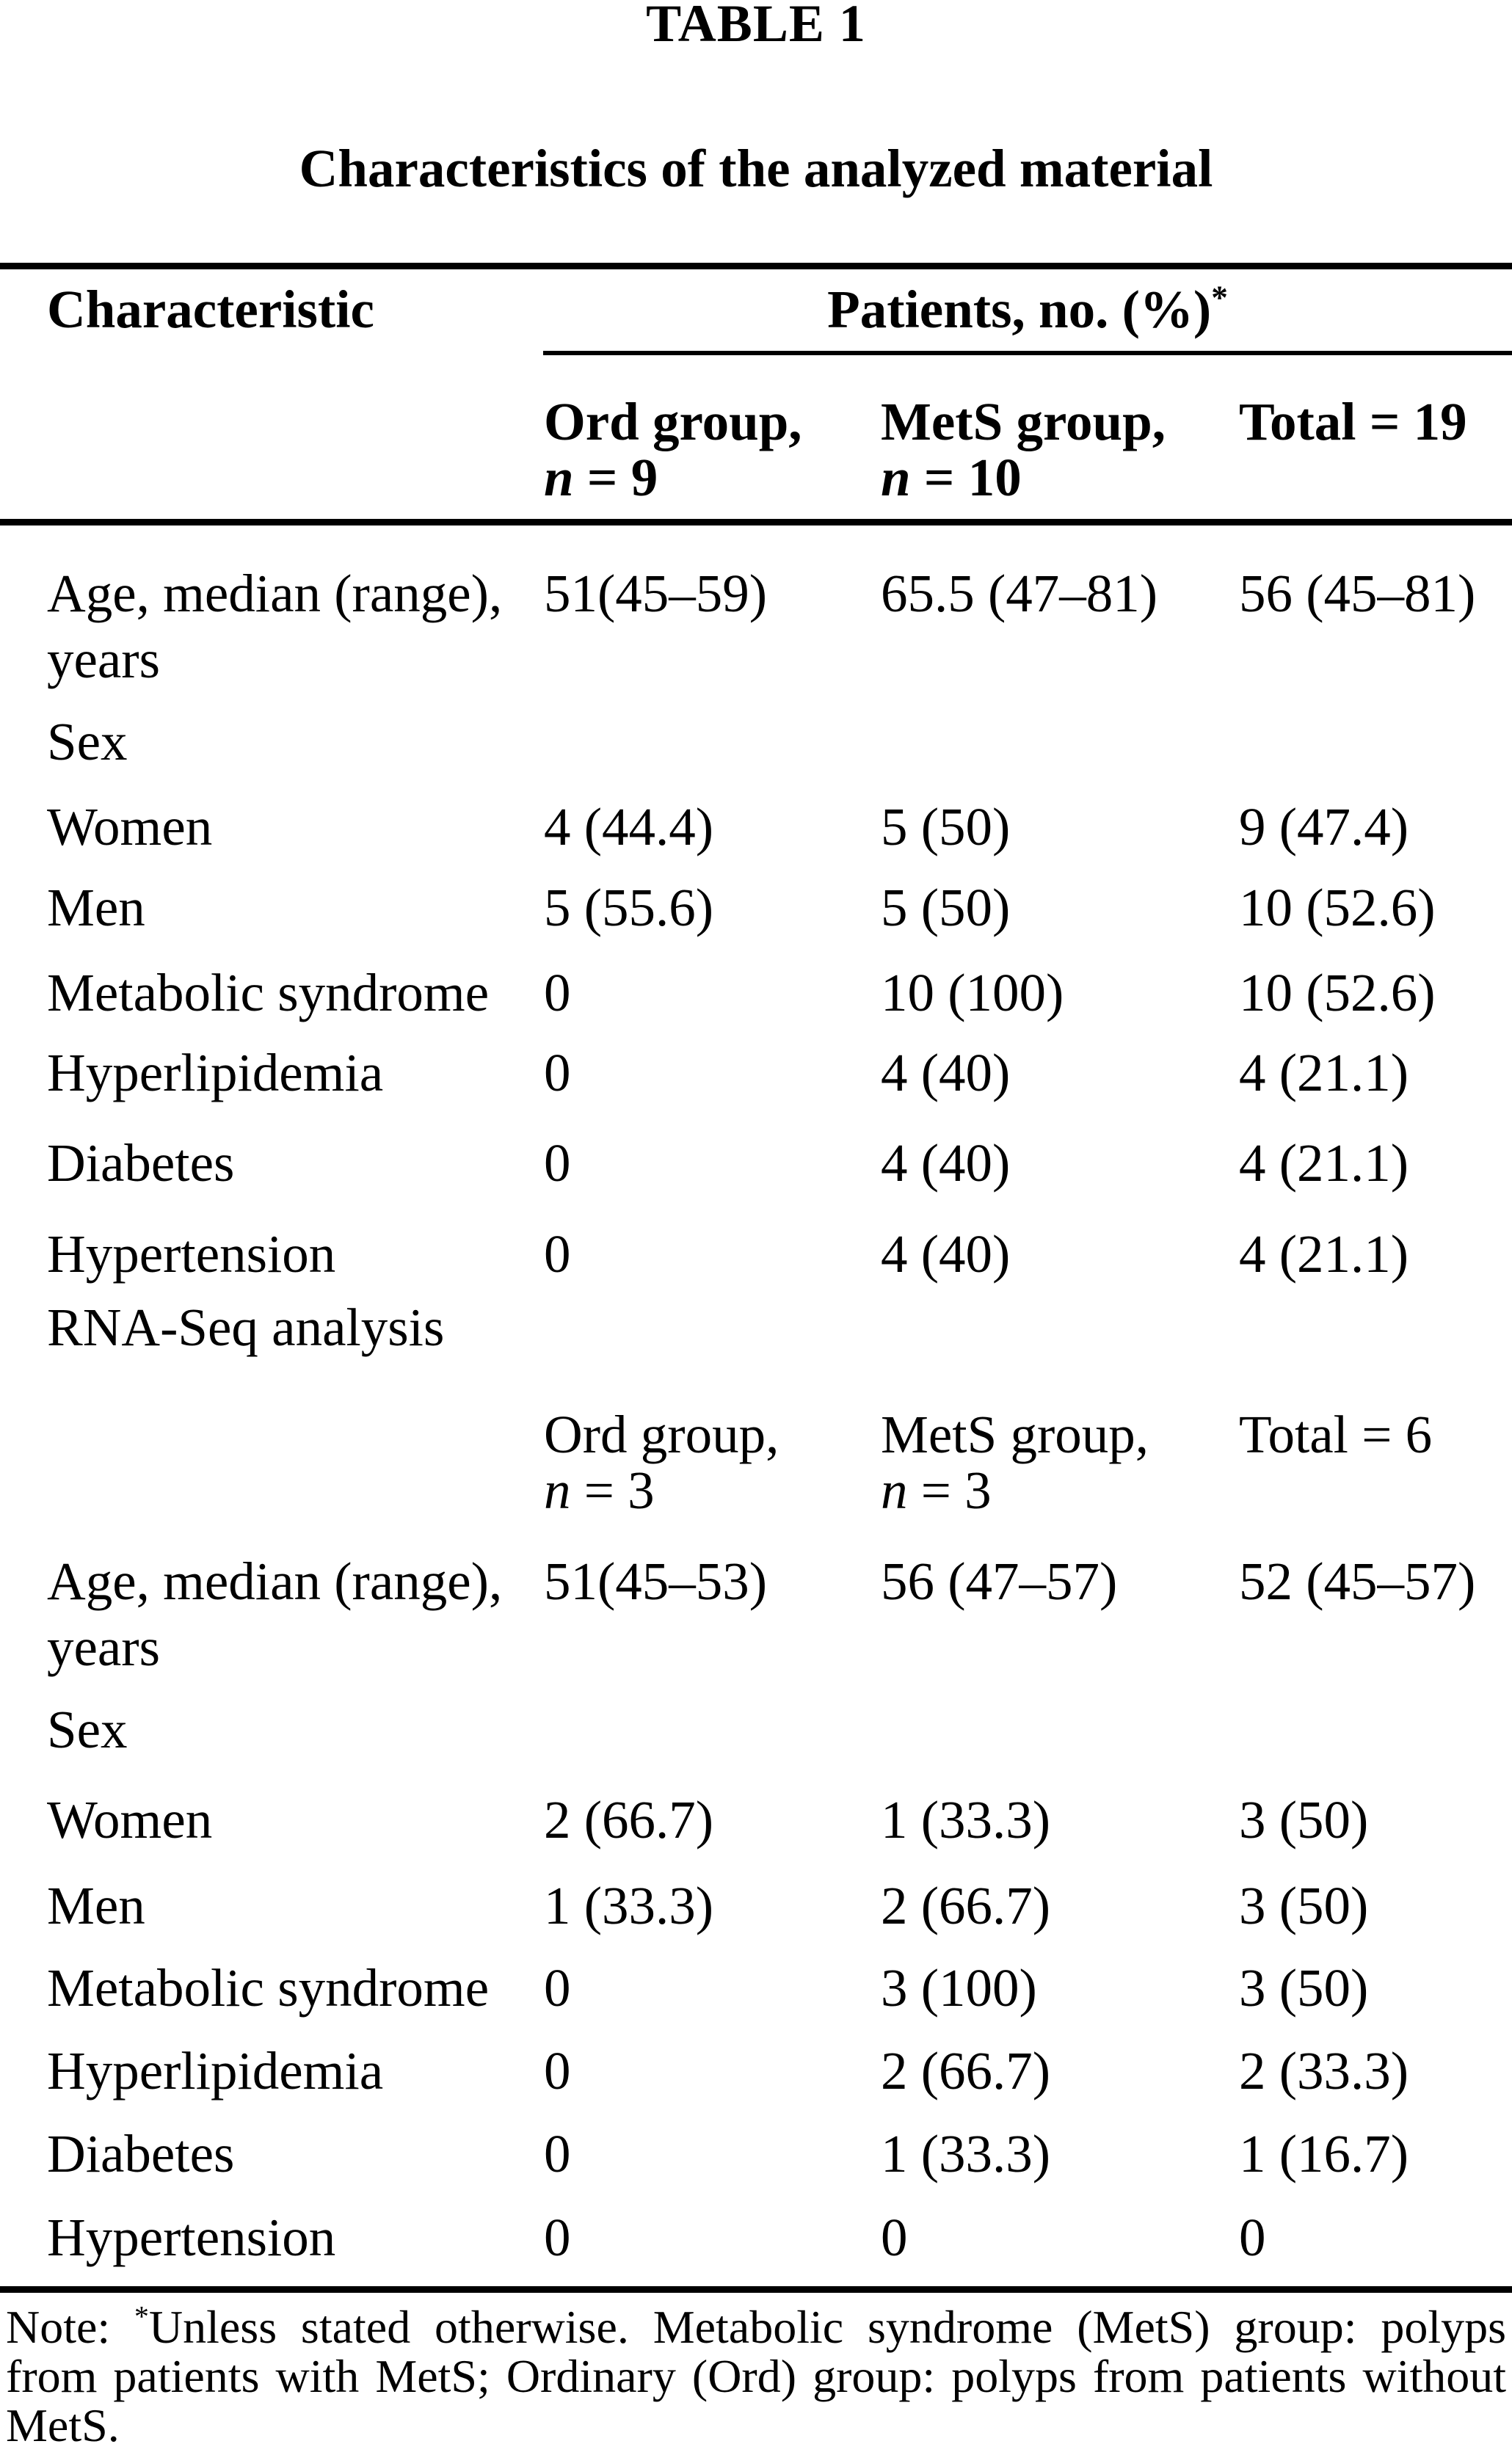 The height and width of the screenshot is (2455, 1512). What do you see at coordinates (629, 827) in the screenshot?
I see `ord-value: 4 (44.4)` at bounding box center [629, 827].